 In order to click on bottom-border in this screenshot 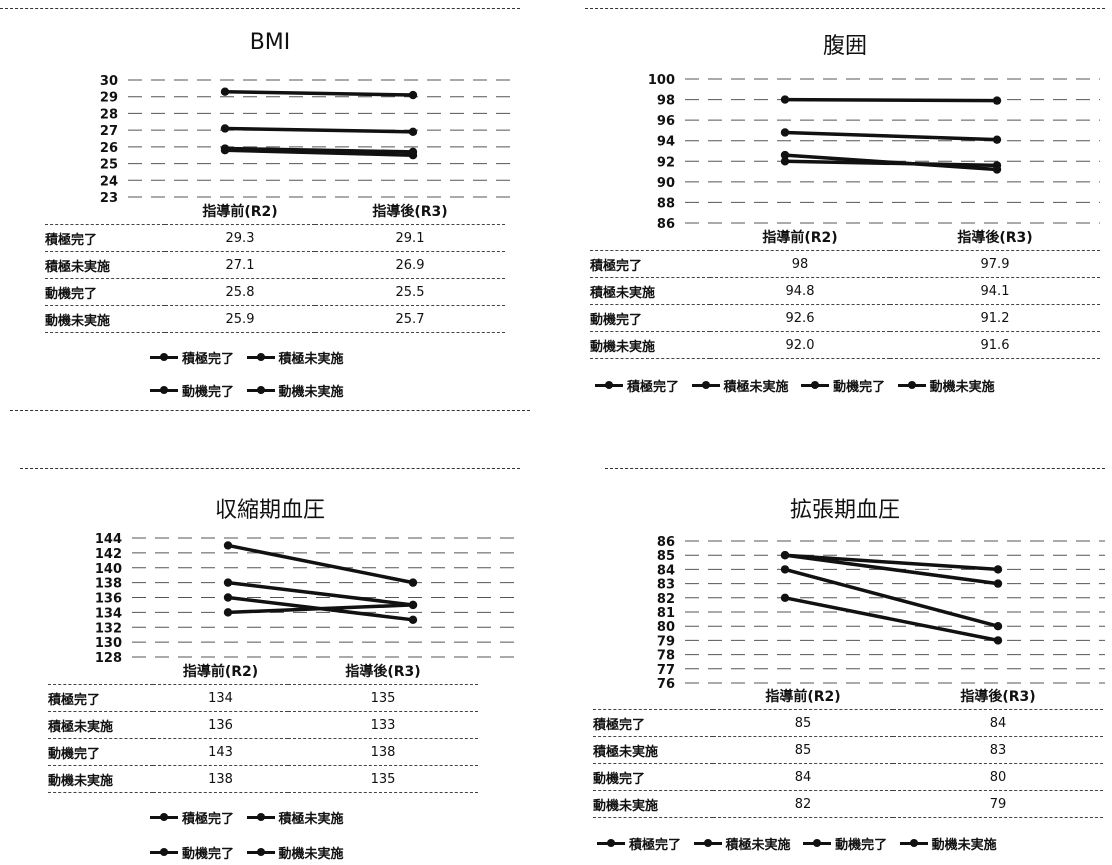, I will do `click(270, 410)`.